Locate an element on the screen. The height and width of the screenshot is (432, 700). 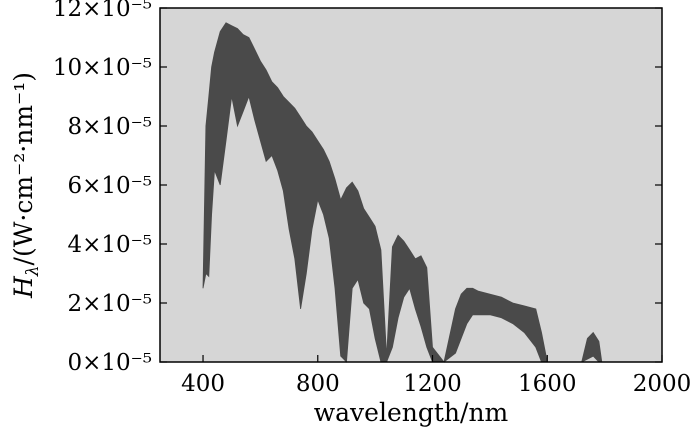
y-tick-label: 12×10⁻⁵ is located at coordinates (102, 11).